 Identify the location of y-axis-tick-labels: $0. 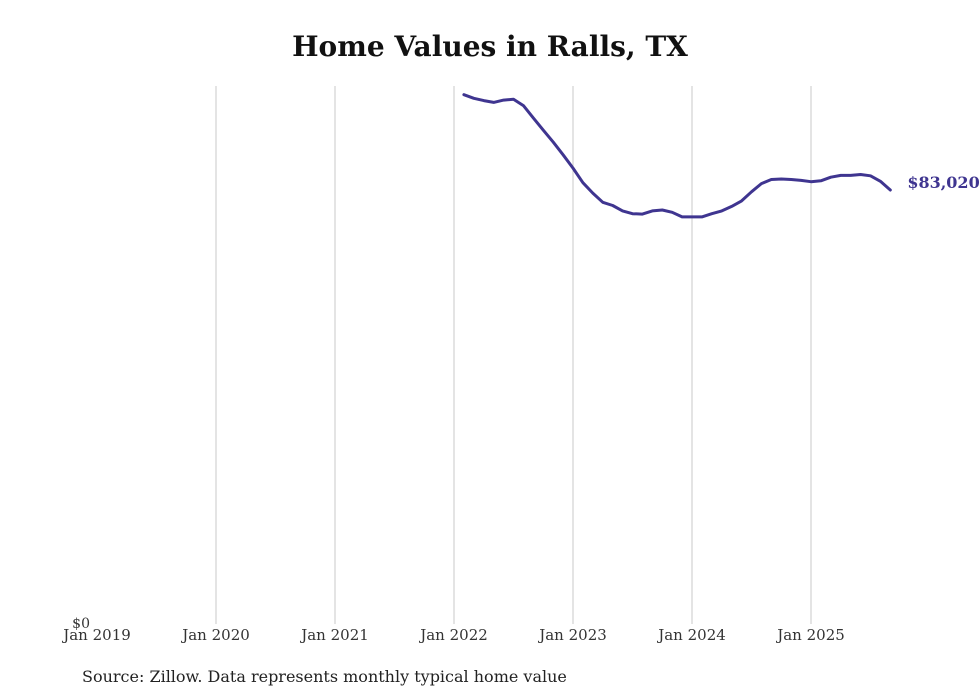
(81, 624).